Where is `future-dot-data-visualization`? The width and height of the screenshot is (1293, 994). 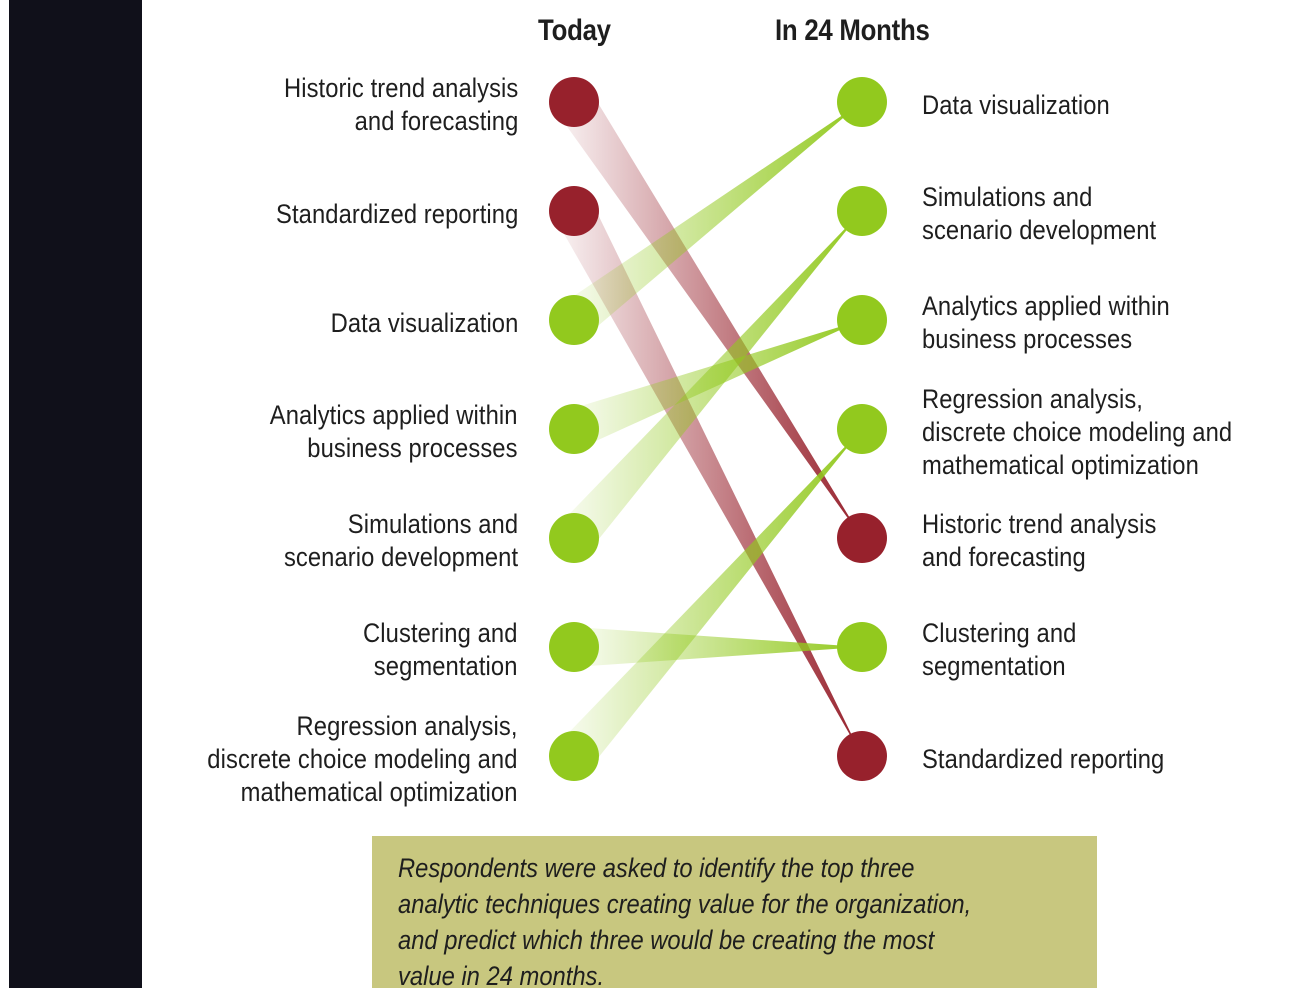
future-dot-data-visualization is located at coordinates (862, 102).